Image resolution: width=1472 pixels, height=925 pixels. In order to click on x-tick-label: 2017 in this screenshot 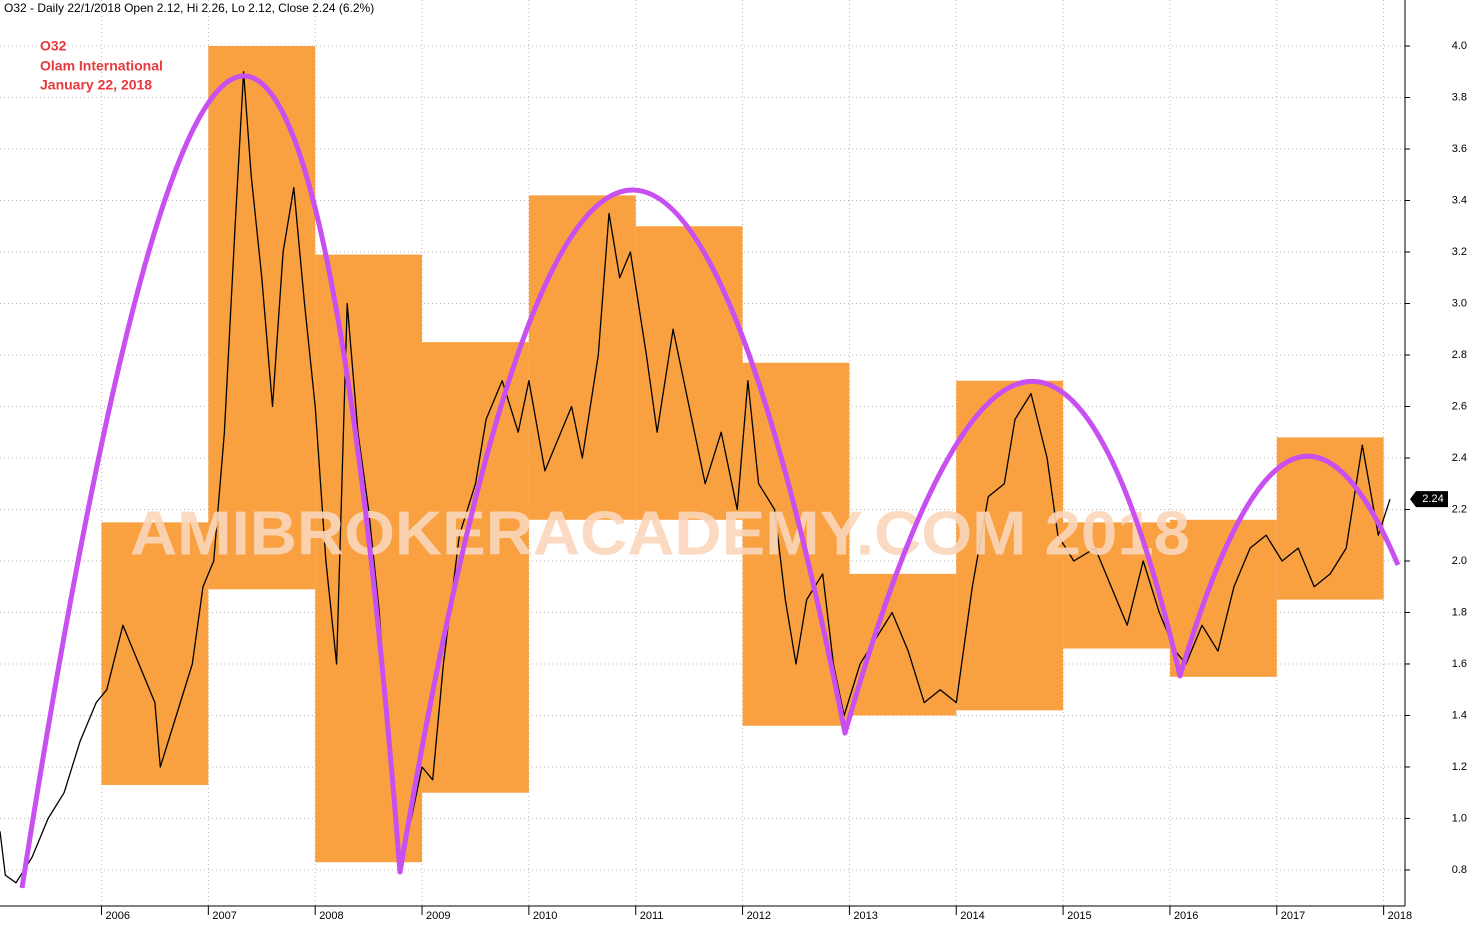, I will do `click(1293, 916)`.